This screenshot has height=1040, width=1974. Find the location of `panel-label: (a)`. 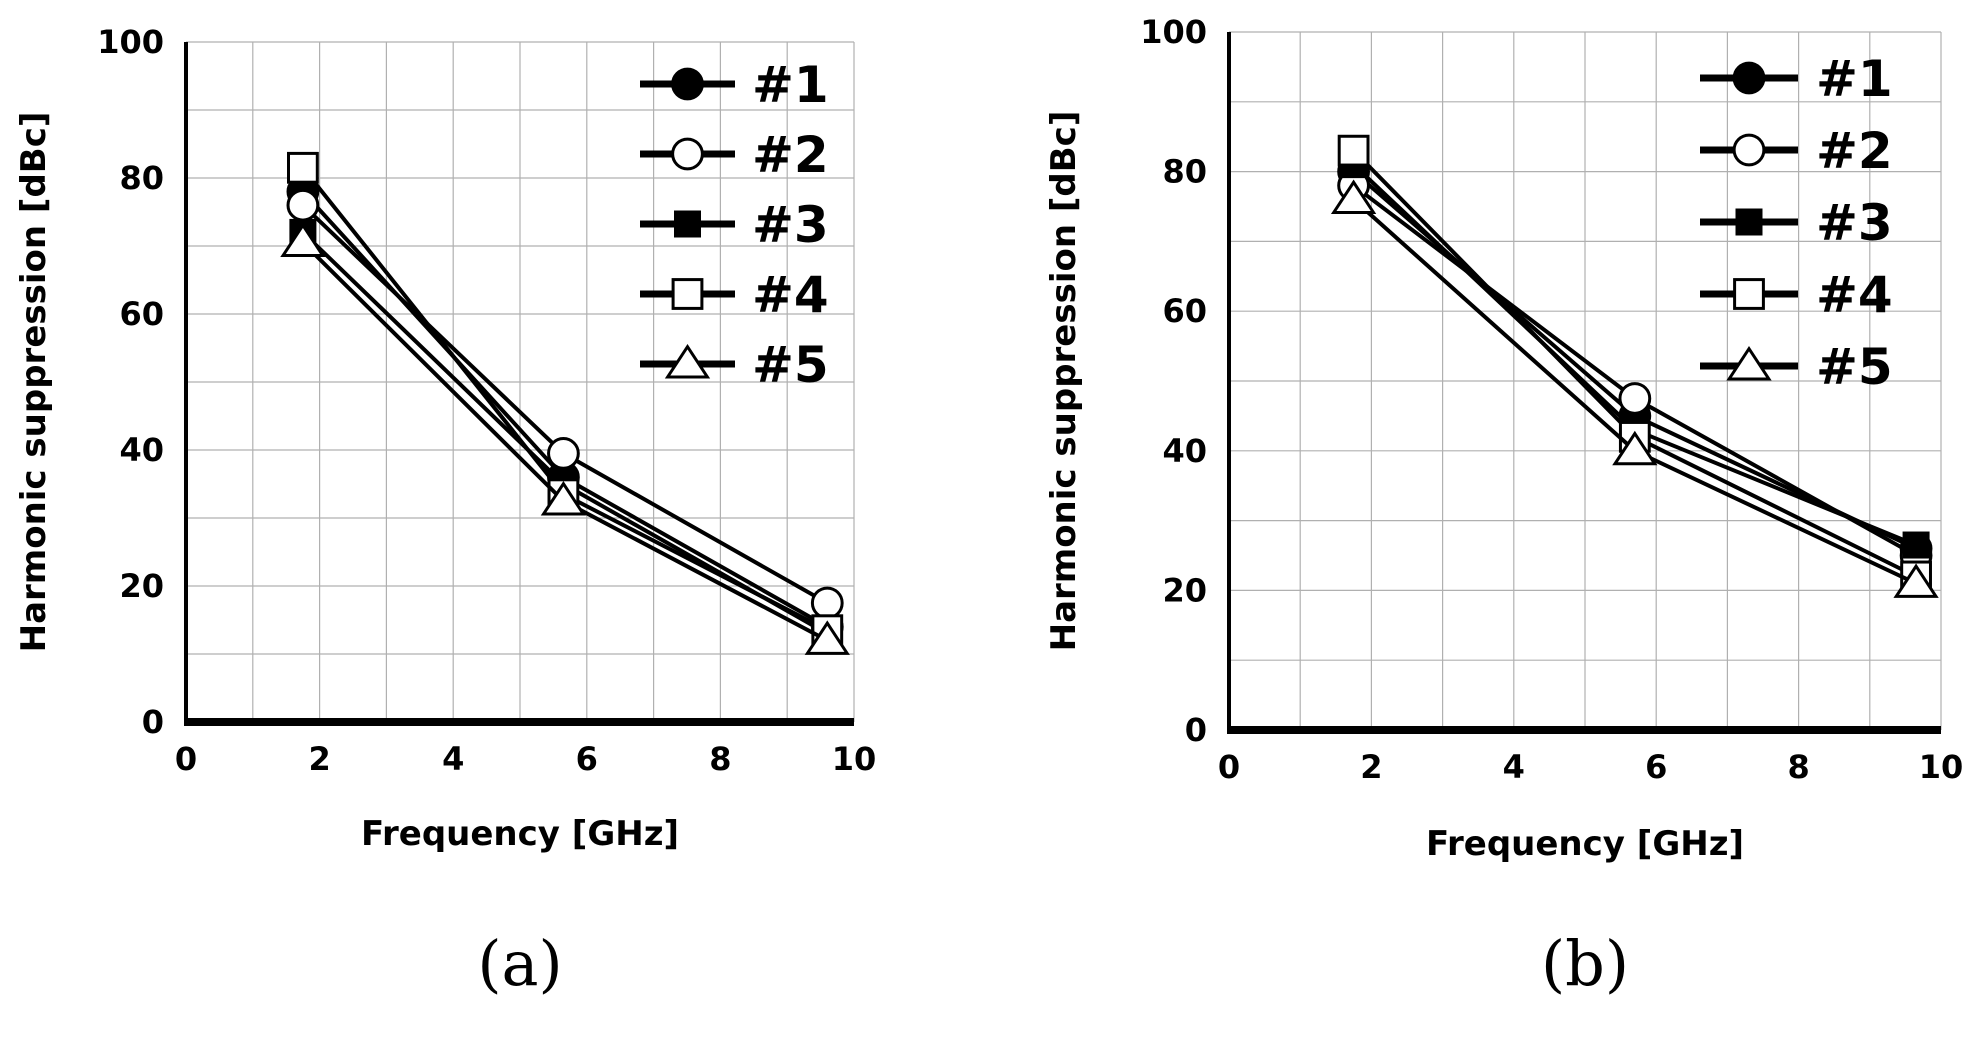

panel-label: (a) is located at coordinates (519, 963).